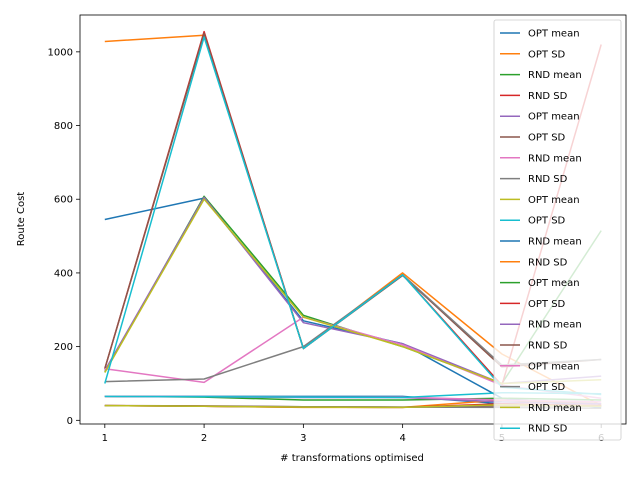 The image size is (640, 480). Describe the element at coordinates (70, 421) in the screenshot. I see `y-tick-label: 0` at that location.